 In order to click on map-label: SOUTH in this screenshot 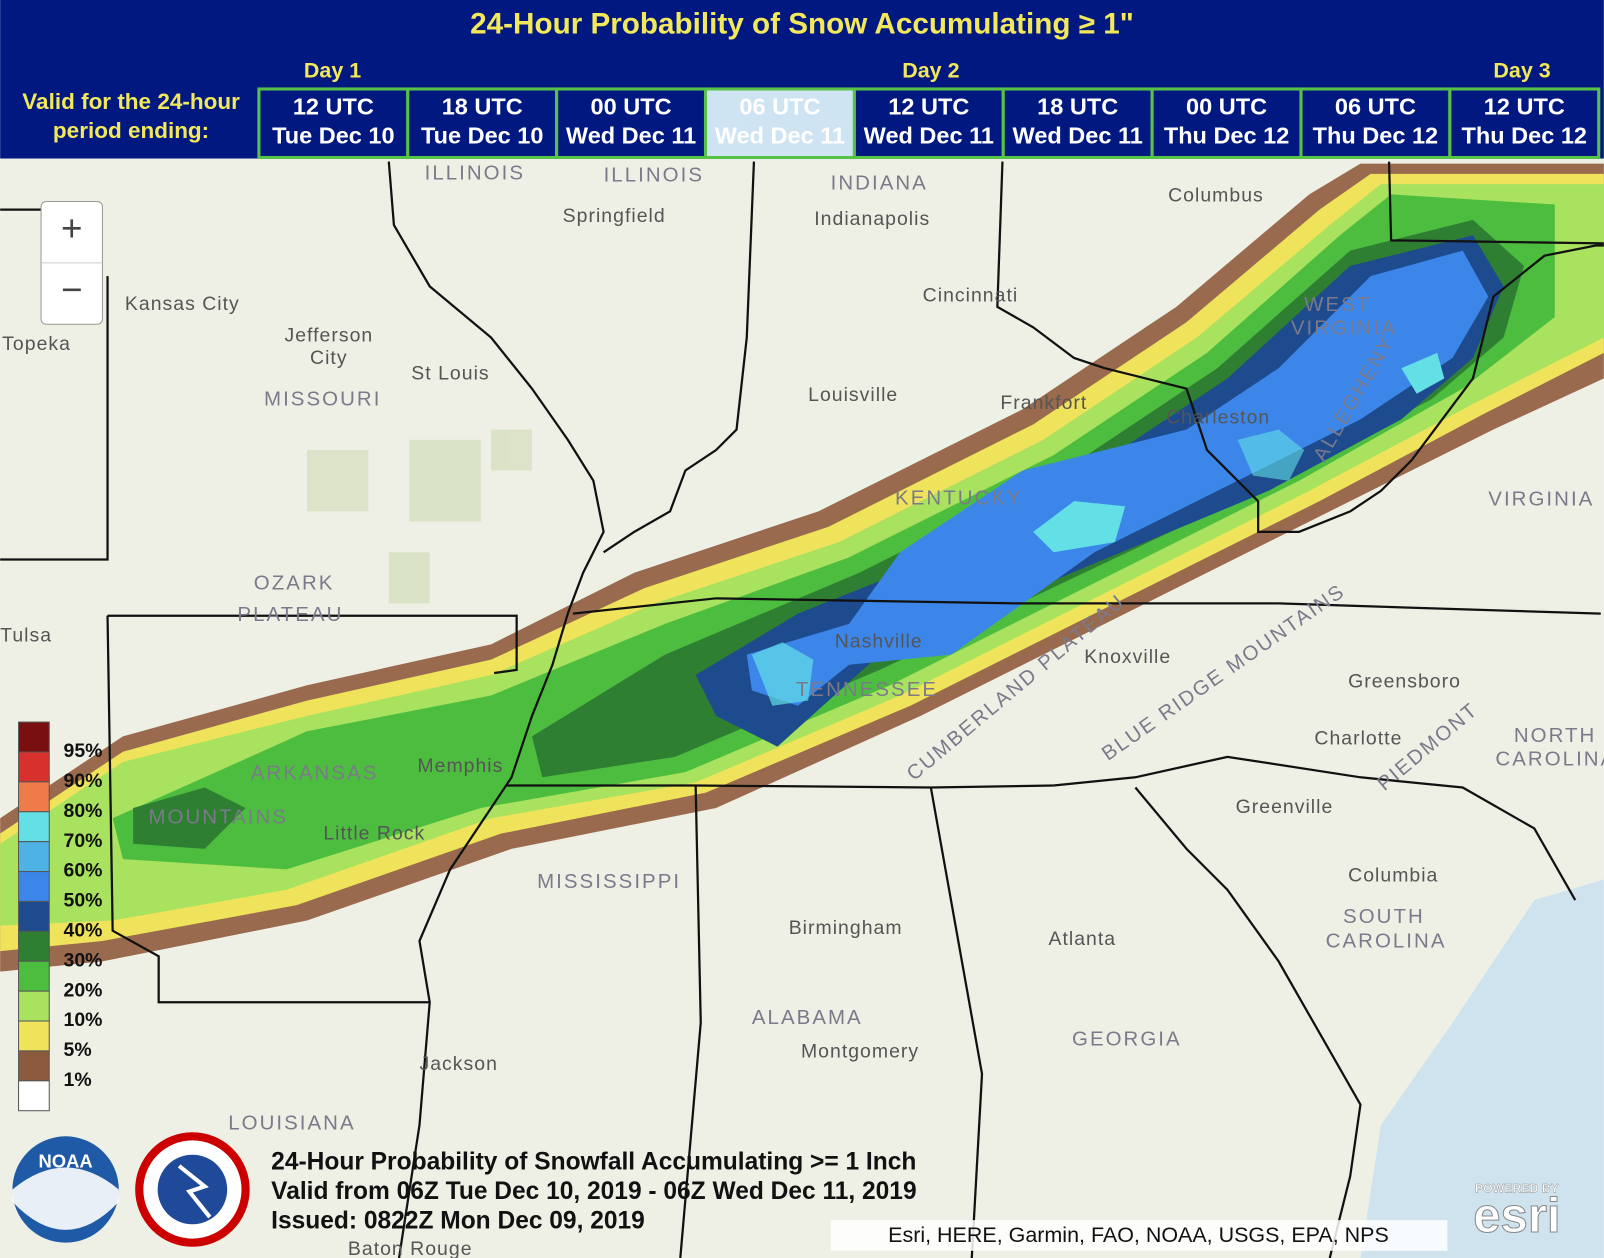, I will do `click(1384, 916)`.